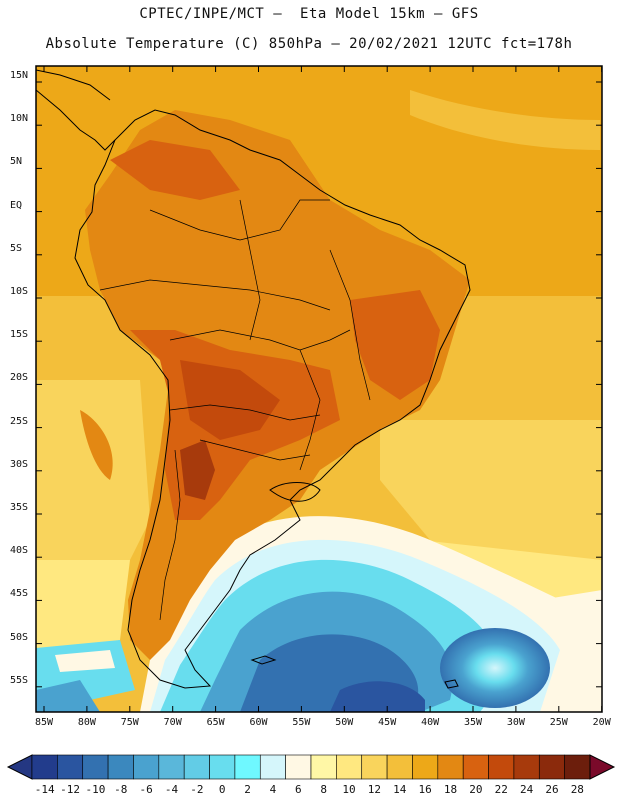 This screenshot has height=800, width=618. I want to click on colorbar-tick-label: -4, so click(171, 789).